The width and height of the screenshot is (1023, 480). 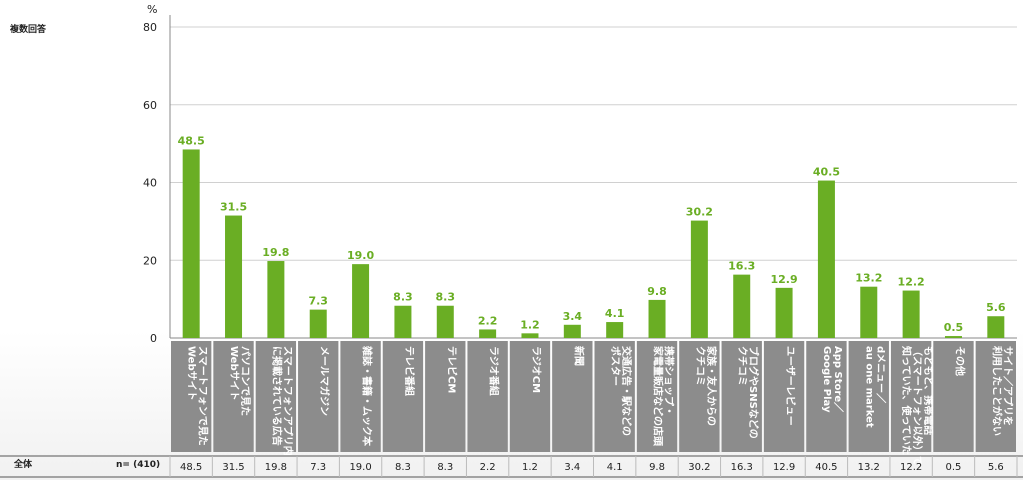 What do you see at coordinates (138, 465) in the screenshot?
I see `sample-size-label: n= (410)` at bounding box center [138, 465].